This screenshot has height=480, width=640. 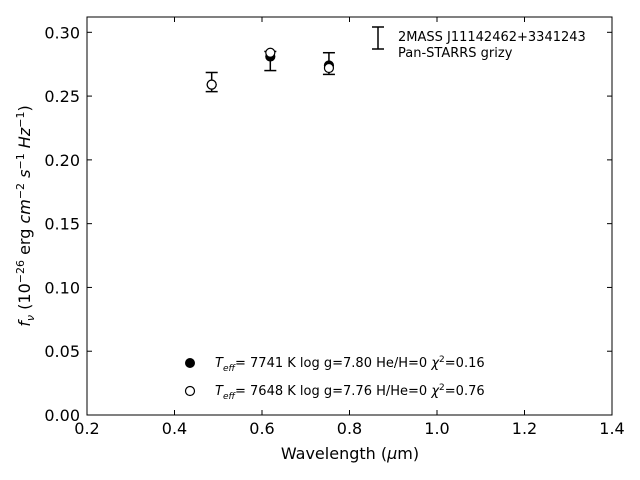 What do you see at coordinates (611, 428) in the screenshot?
I see `x-tick-label: 1.4` at bounding box center [611, 428].